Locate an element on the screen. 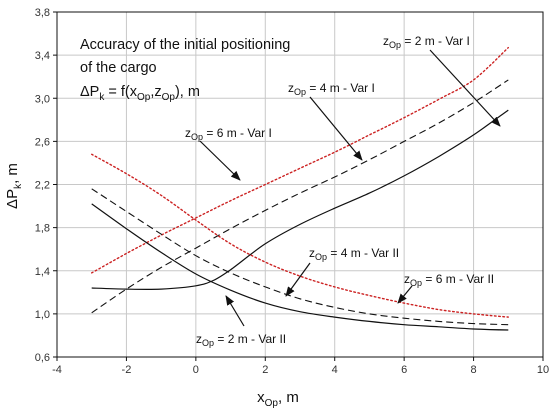 The height and width of the screenshot is (414, 550). chart-title-line-1: Accuracy of the initial positioning is located at coordinates (185, 45).